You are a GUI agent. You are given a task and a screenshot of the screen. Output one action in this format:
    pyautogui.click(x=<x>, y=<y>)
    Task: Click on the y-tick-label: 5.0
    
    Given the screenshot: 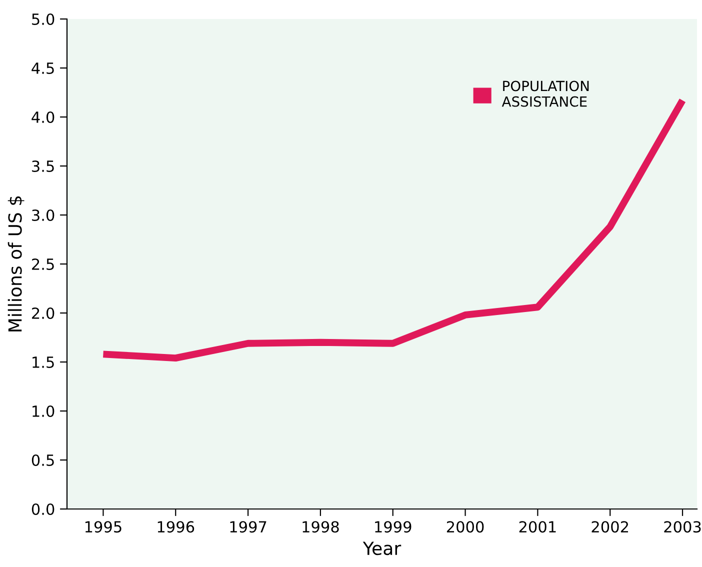 What is the action you would take?
    pyautogui.click(x=43, y=19)
    